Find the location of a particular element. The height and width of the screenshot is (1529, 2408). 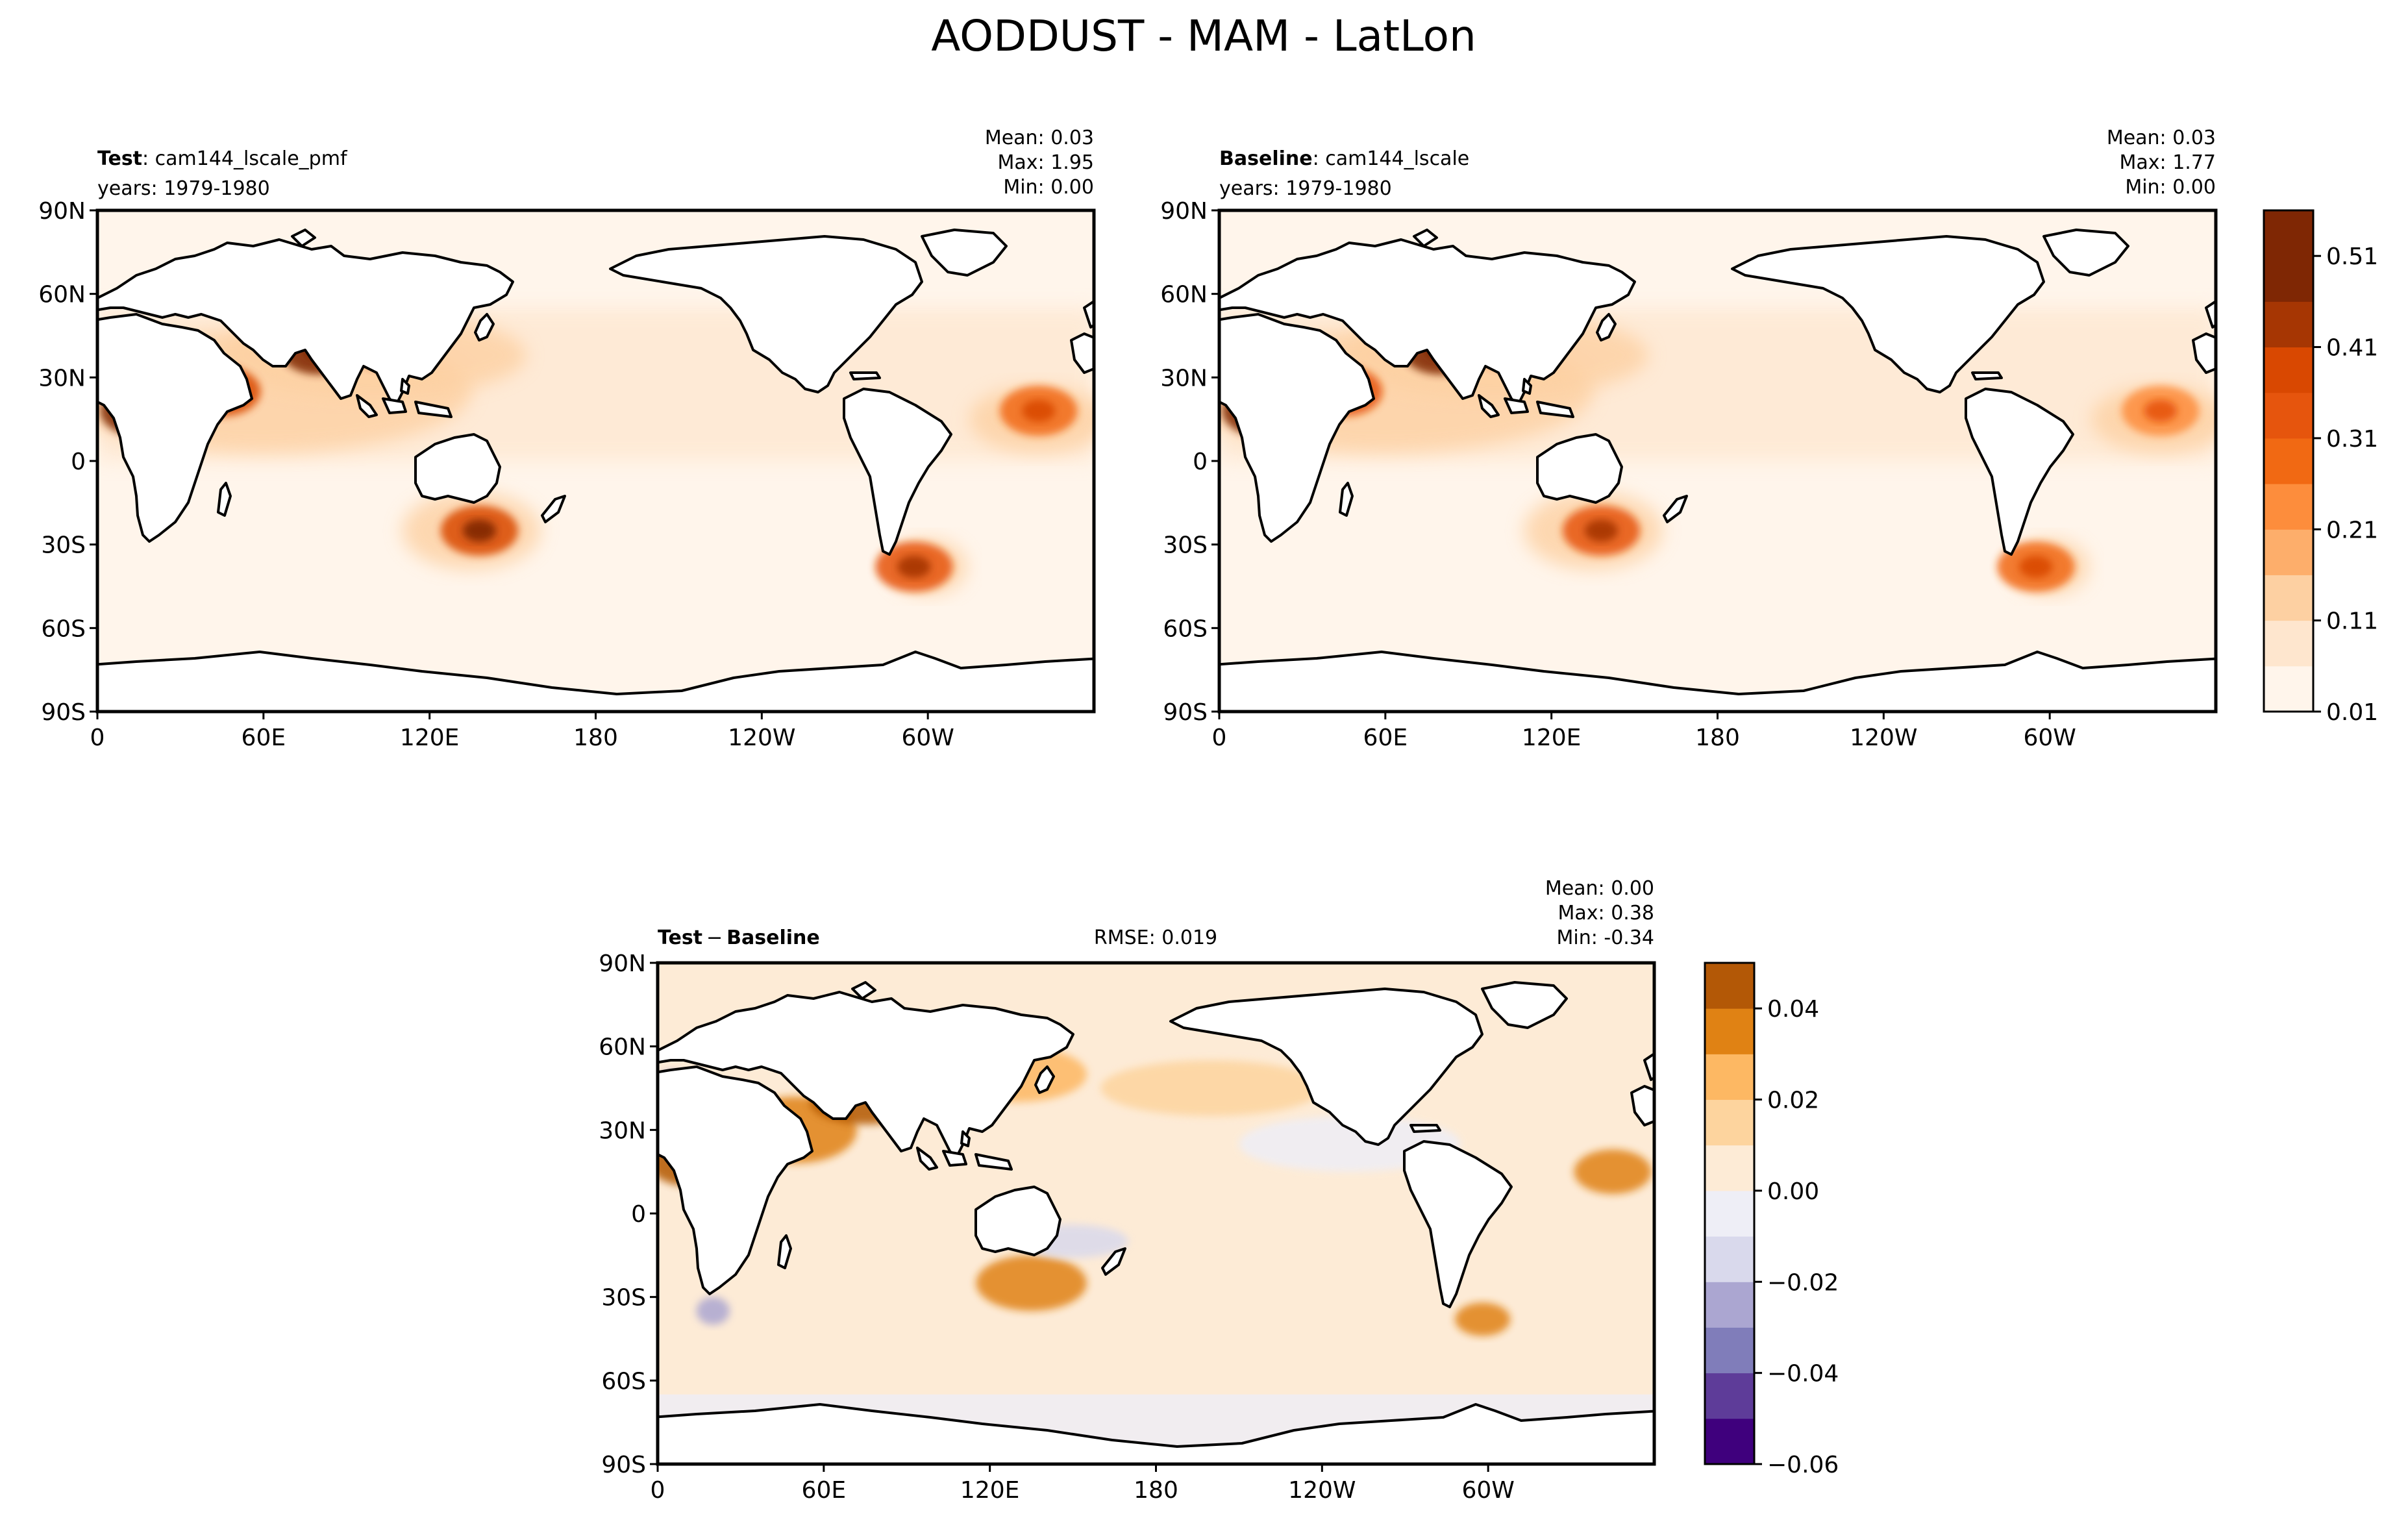

panel-test-label: Test: cam144_lscale_pmf is located at coordinates (222, 158).